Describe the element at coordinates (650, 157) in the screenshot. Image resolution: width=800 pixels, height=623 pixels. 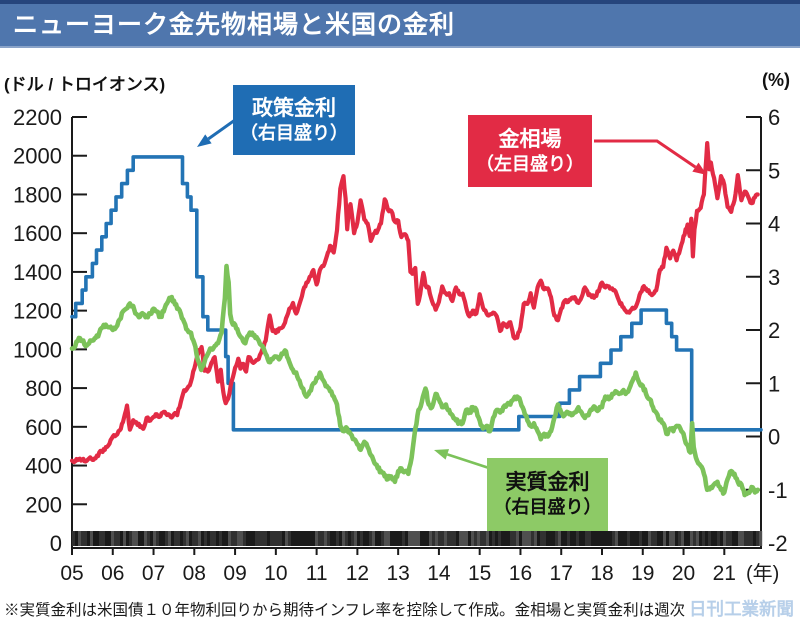
I see `gold-callout-arrow` at that location.